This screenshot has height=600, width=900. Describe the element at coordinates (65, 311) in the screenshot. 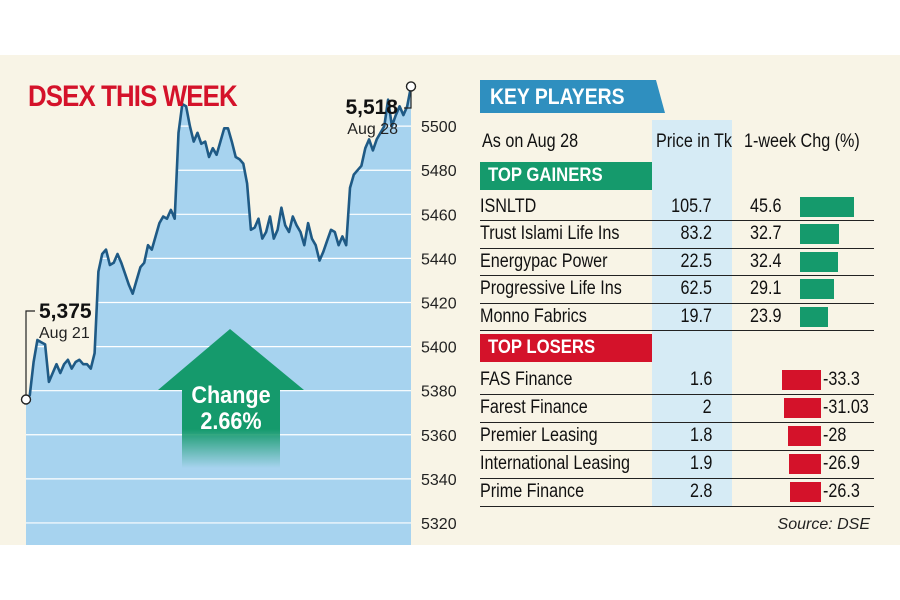

I see `start-value: 5,375` at that location.